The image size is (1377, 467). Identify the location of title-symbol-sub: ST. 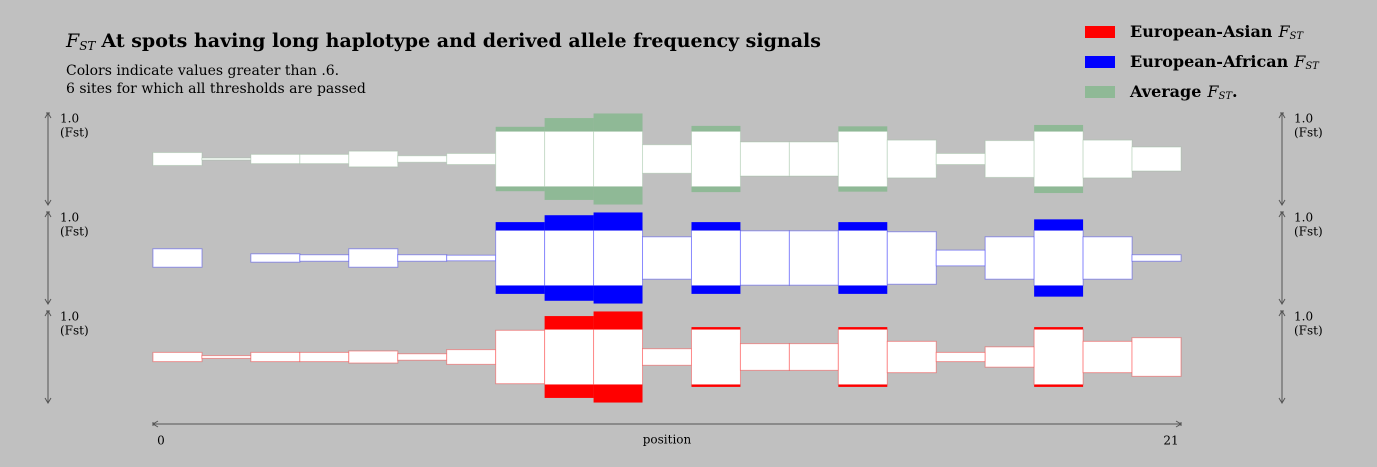
(87, 46).